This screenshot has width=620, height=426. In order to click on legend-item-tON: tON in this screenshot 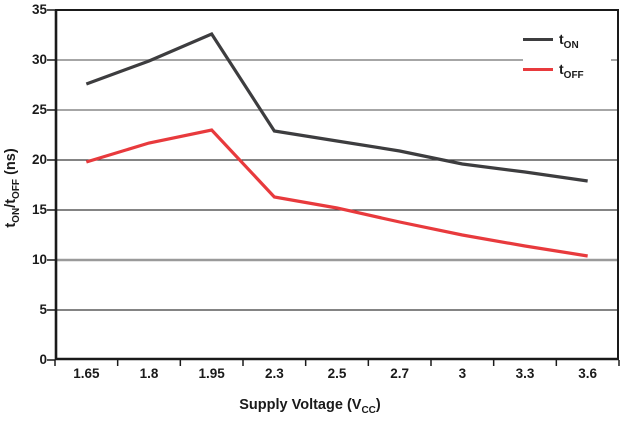, I will do `click(567, 41)`.